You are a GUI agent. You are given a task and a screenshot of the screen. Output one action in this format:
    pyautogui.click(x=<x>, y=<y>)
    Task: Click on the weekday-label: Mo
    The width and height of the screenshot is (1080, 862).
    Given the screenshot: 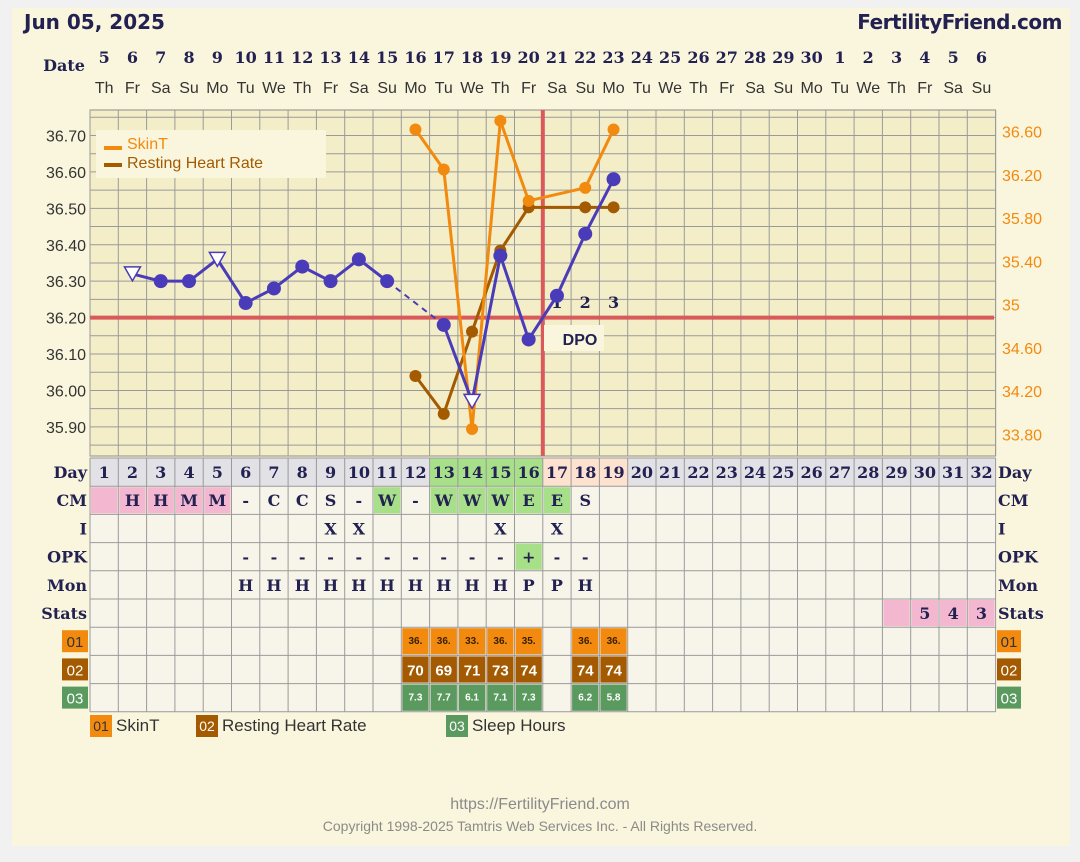 What is the action you would take?
    pyautogui.click(x=812, y=88)
    